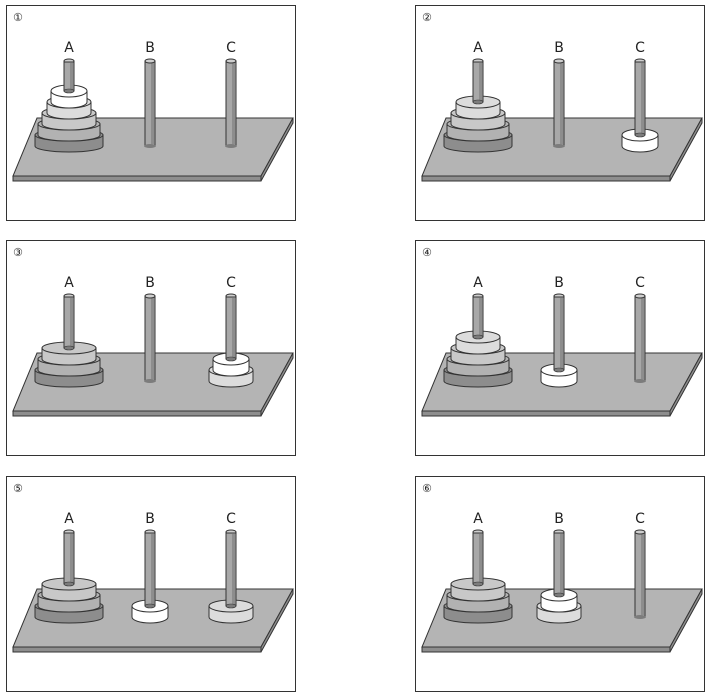 This screenshot has width=714, height=700. What do you see at coordinates (18, 17) in the screenshot?
I see `step-number: ①` at bounding box center [18, 17].